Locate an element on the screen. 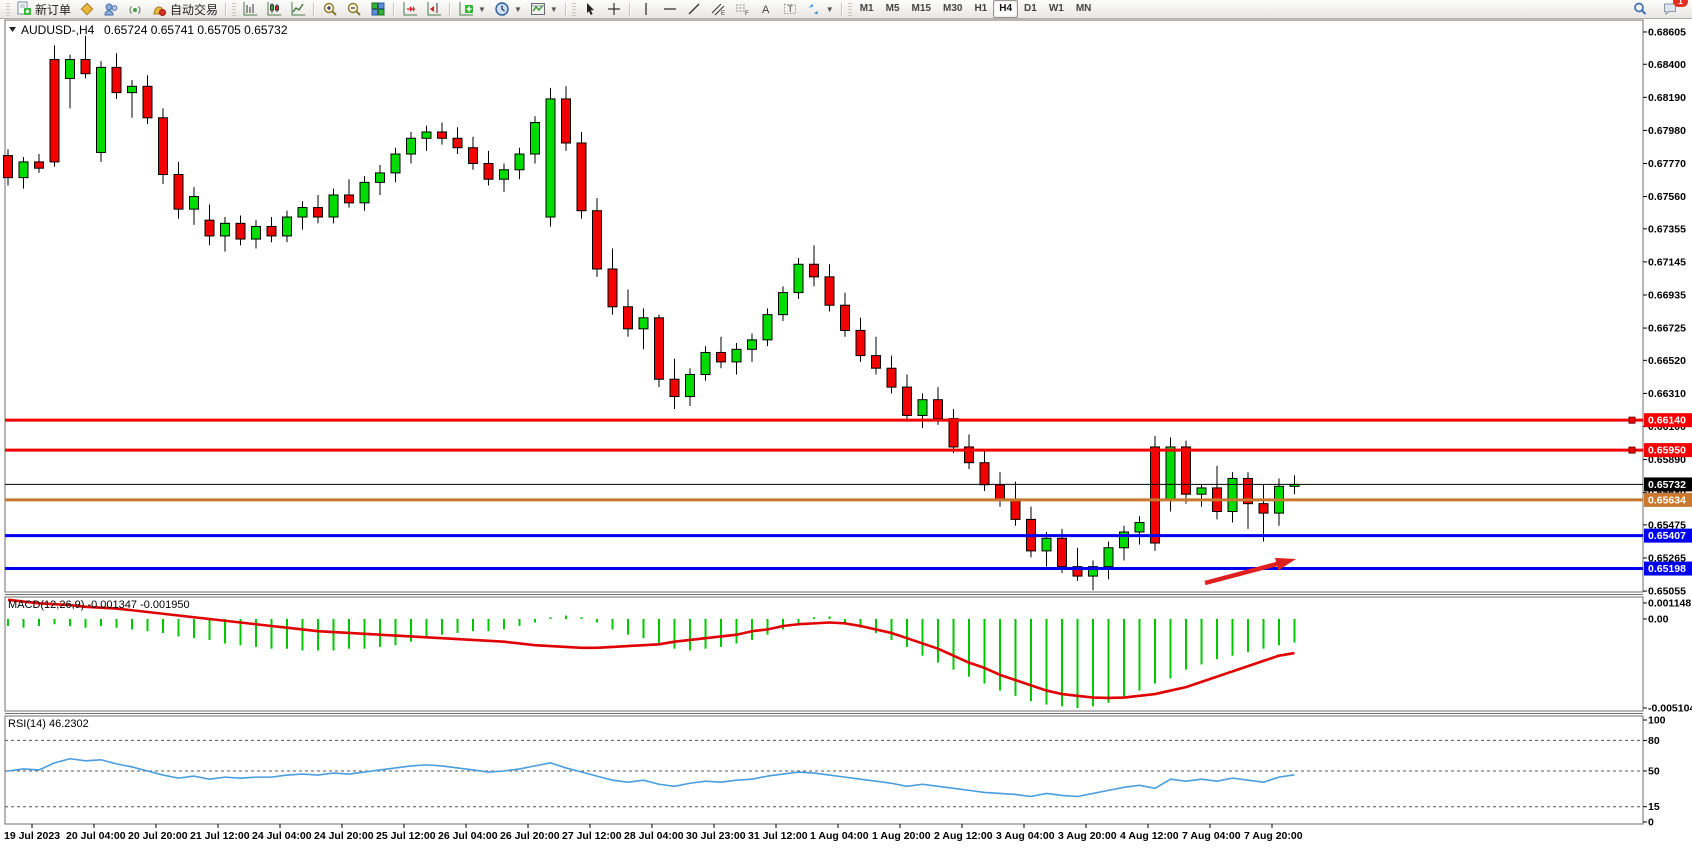 The image size is (1692, 849). tile-windows-button is located at coordinates (378, 9).